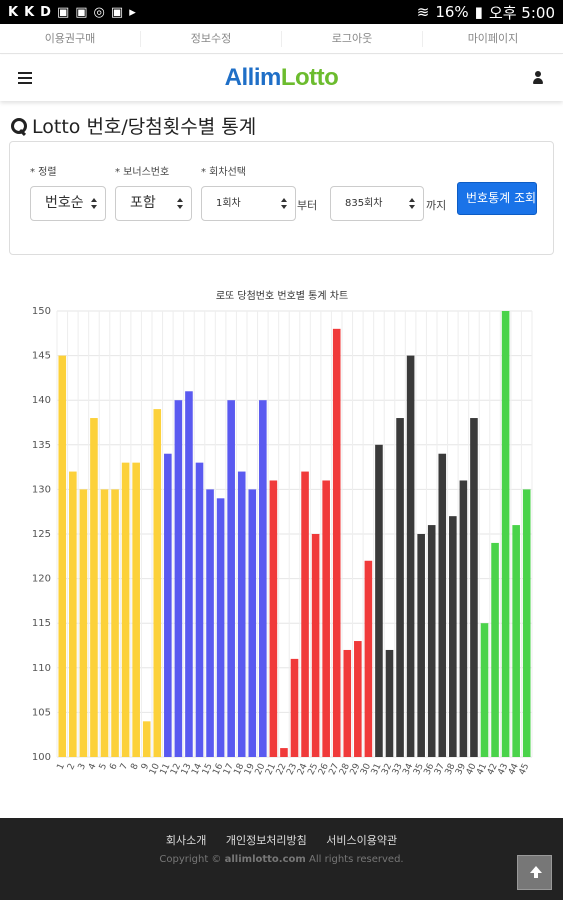  Describe the element at coordinates (41, 445) in the screenshot. I see `y-tick-label: 135` at that location.